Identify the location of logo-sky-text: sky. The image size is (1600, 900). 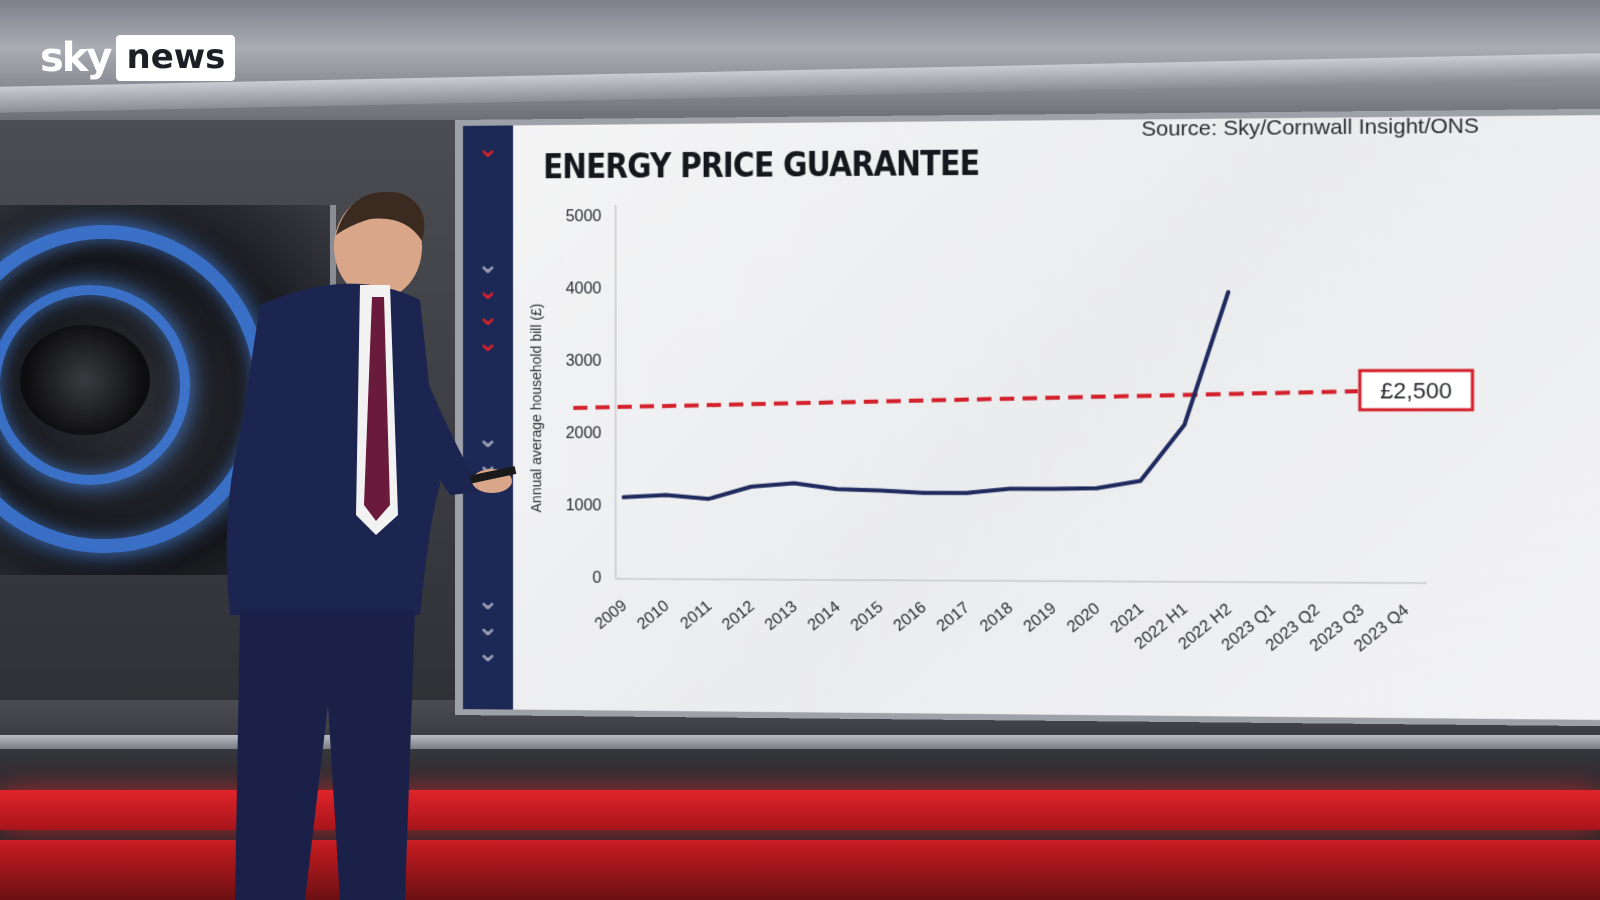
(76, 58).